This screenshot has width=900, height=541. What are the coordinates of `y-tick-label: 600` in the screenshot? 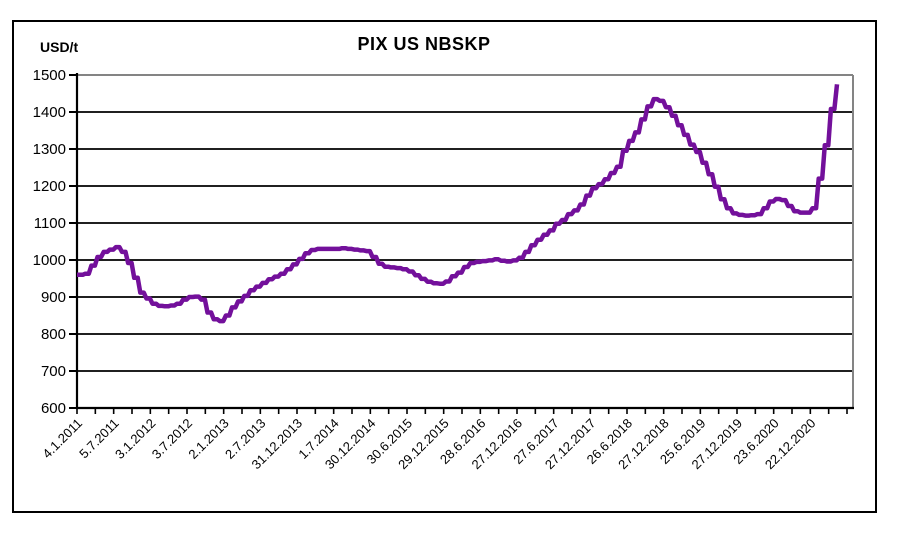 It's located at (53, 408).